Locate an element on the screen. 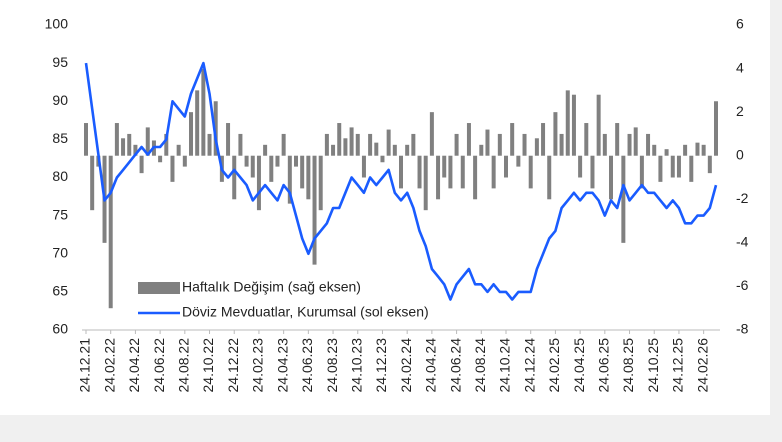 The height and width of the screenshot is (442, 782). x-tick-label: 24.12.22 is located at coordinates (233, 365).